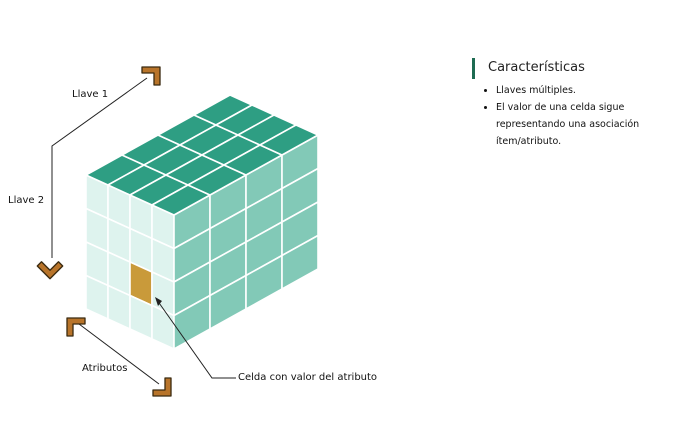 This screenshot has height=434, width=681. I want to click on cell-pointer-arrowhead, so click(158, 301).